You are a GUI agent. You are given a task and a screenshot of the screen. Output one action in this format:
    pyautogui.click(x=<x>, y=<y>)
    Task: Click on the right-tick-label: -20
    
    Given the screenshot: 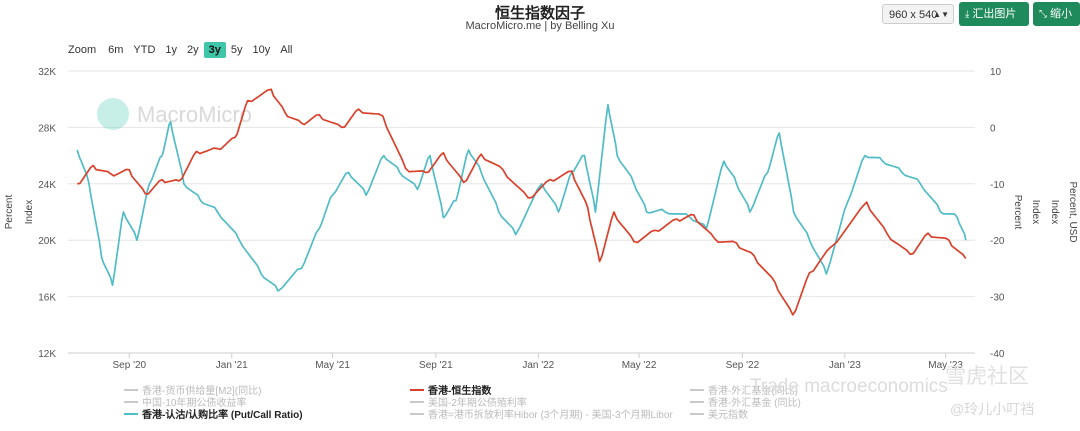 What is the action you would take?
    pyautogui.click(x=997, y=241)
    